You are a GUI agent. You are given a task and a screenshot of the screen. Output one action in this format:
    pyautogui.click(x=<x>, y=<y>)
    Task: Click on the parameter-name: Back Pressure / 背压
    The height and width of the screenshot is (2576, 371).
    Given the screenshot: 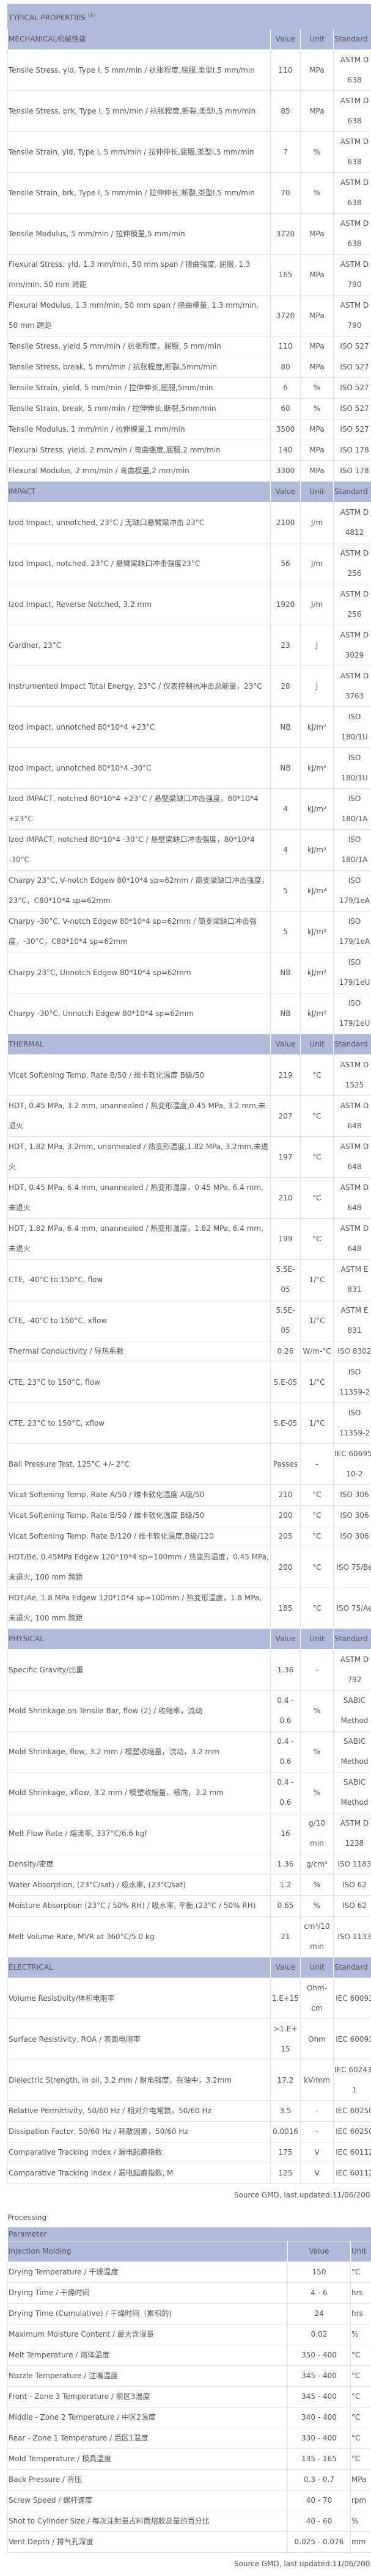 What is the action you would take?
    pyautogui.click(x=148, y=2480)
    